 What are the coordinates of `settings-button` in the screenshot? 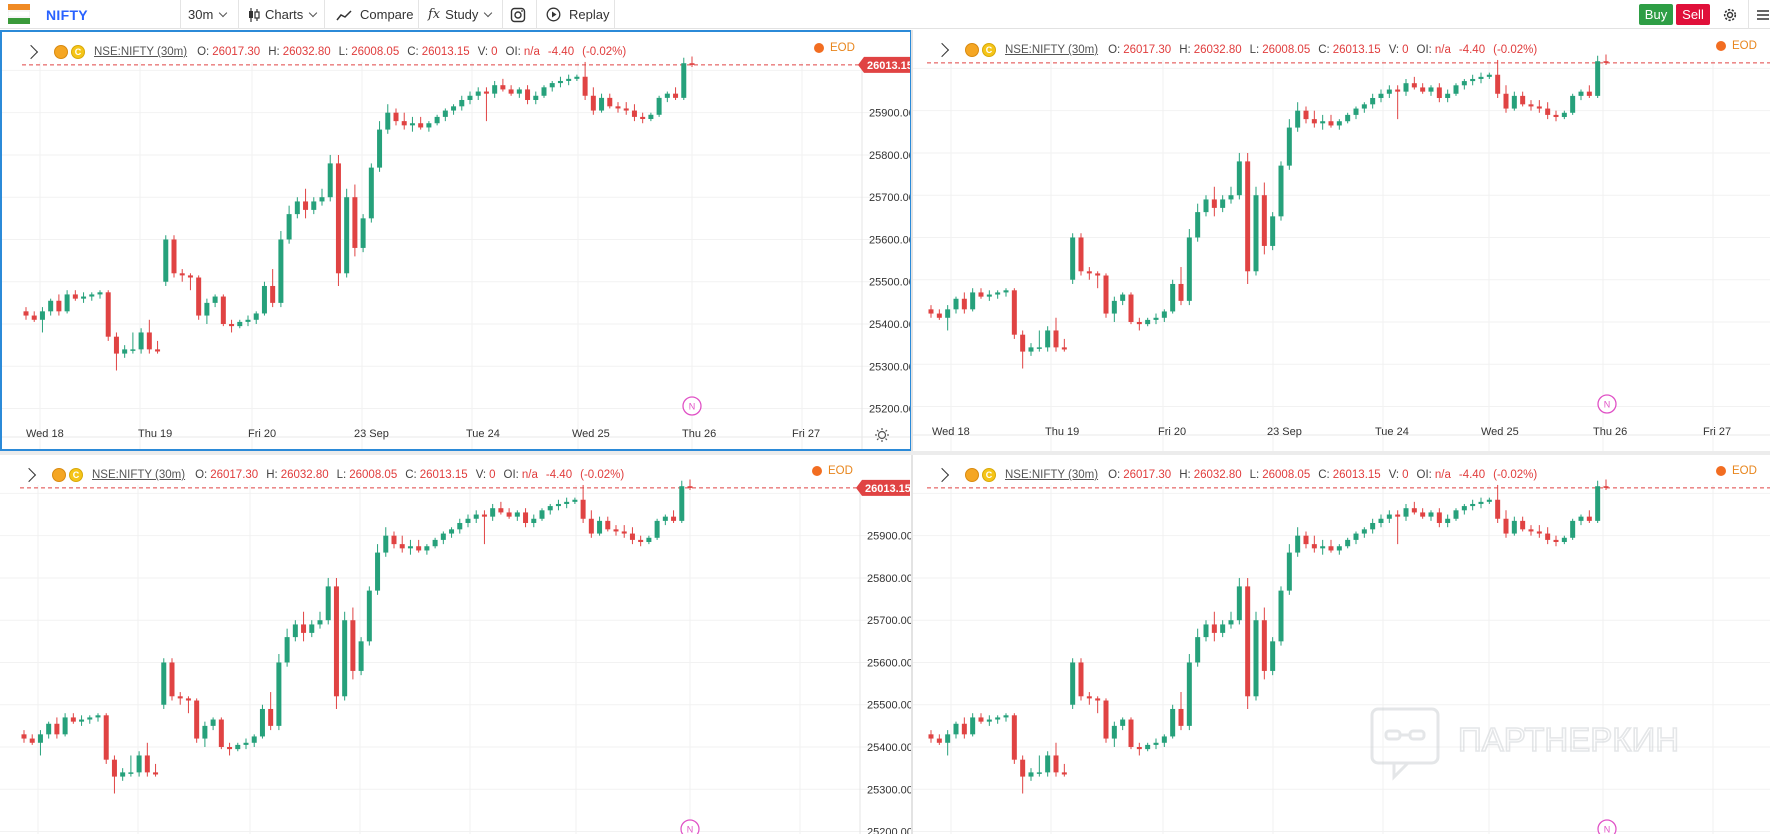 It's located at (1730, 14).